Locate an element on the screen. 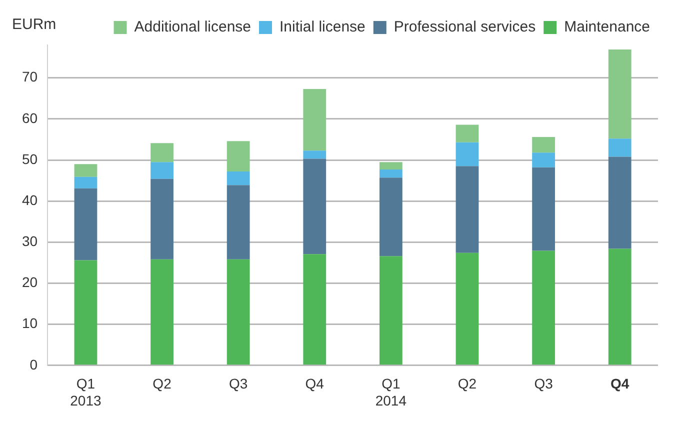 The image size is (674, 421). y-tick-label: 20 is located at coordinates (30, 282).